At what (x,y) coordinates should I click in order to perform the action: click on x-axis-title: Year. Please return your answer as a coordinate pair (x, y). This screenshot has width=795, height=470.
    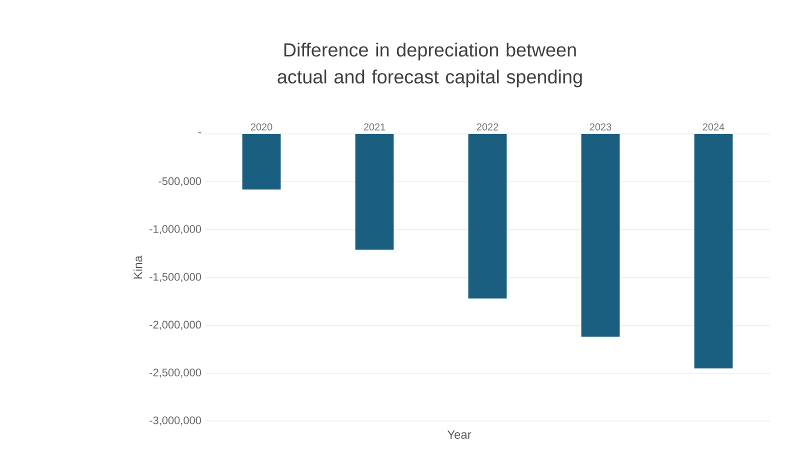
    Looking at the image, I should click on (459, 434).